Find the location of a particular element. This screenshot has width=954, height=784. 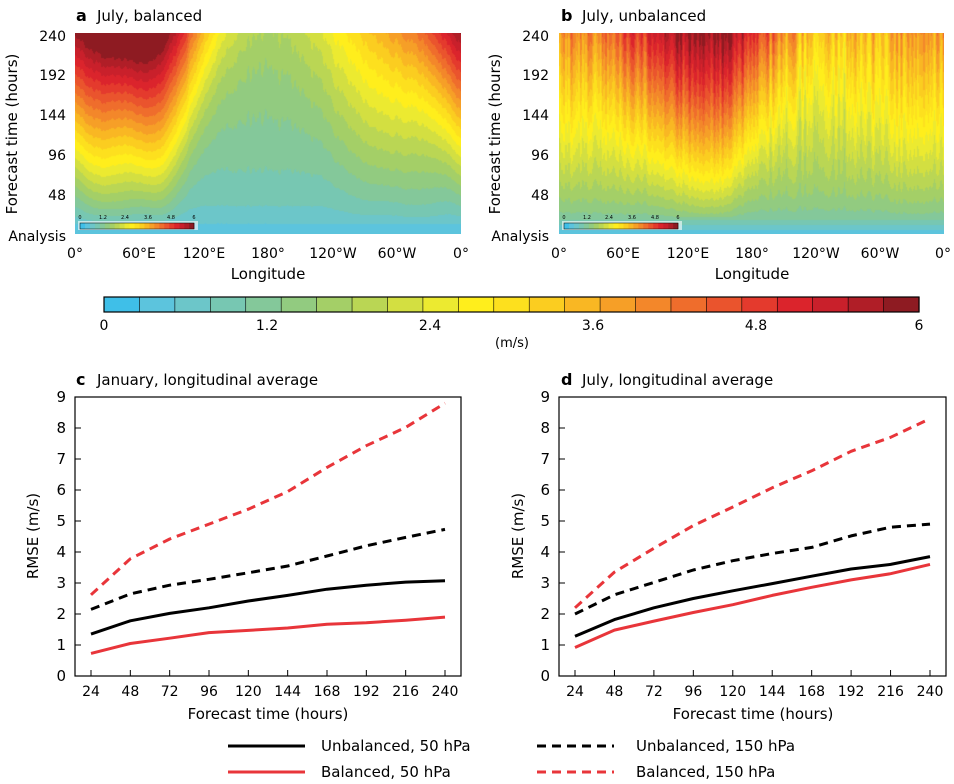

y-tick-a-48: 48 is located at coordinates (57, 196).